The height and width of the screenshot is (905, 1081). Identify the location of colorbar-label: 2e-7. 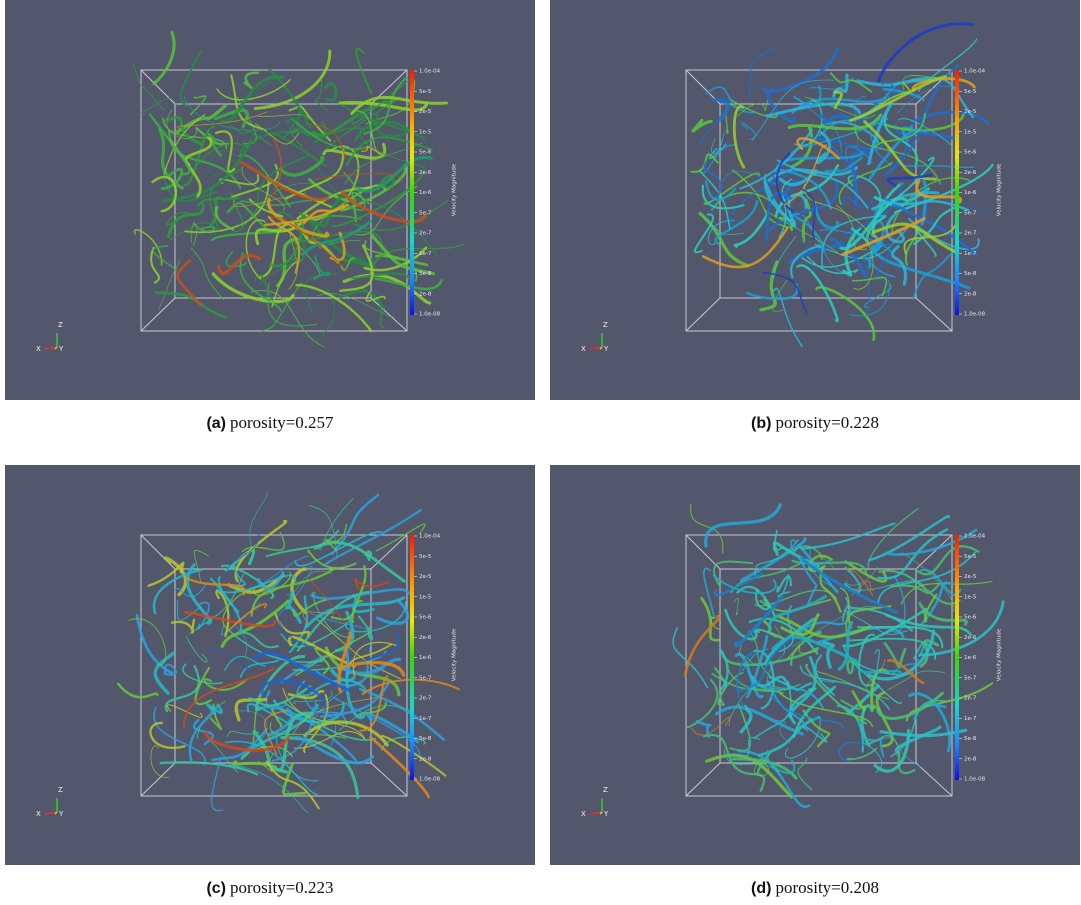
(970, 234).